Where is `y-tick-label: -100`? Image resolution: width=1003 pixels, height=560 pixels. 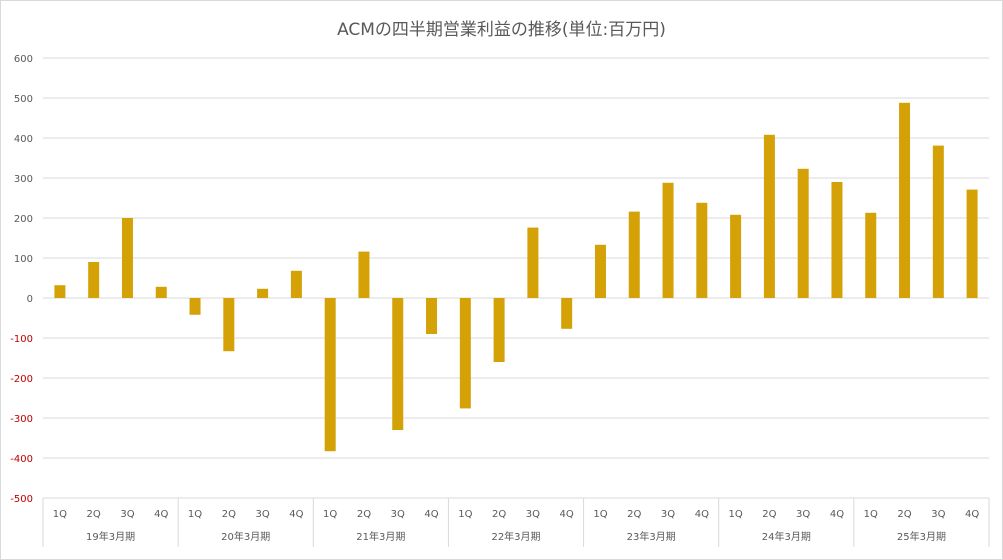
y-tick-label: -100 is located at coordinates (21, 339).